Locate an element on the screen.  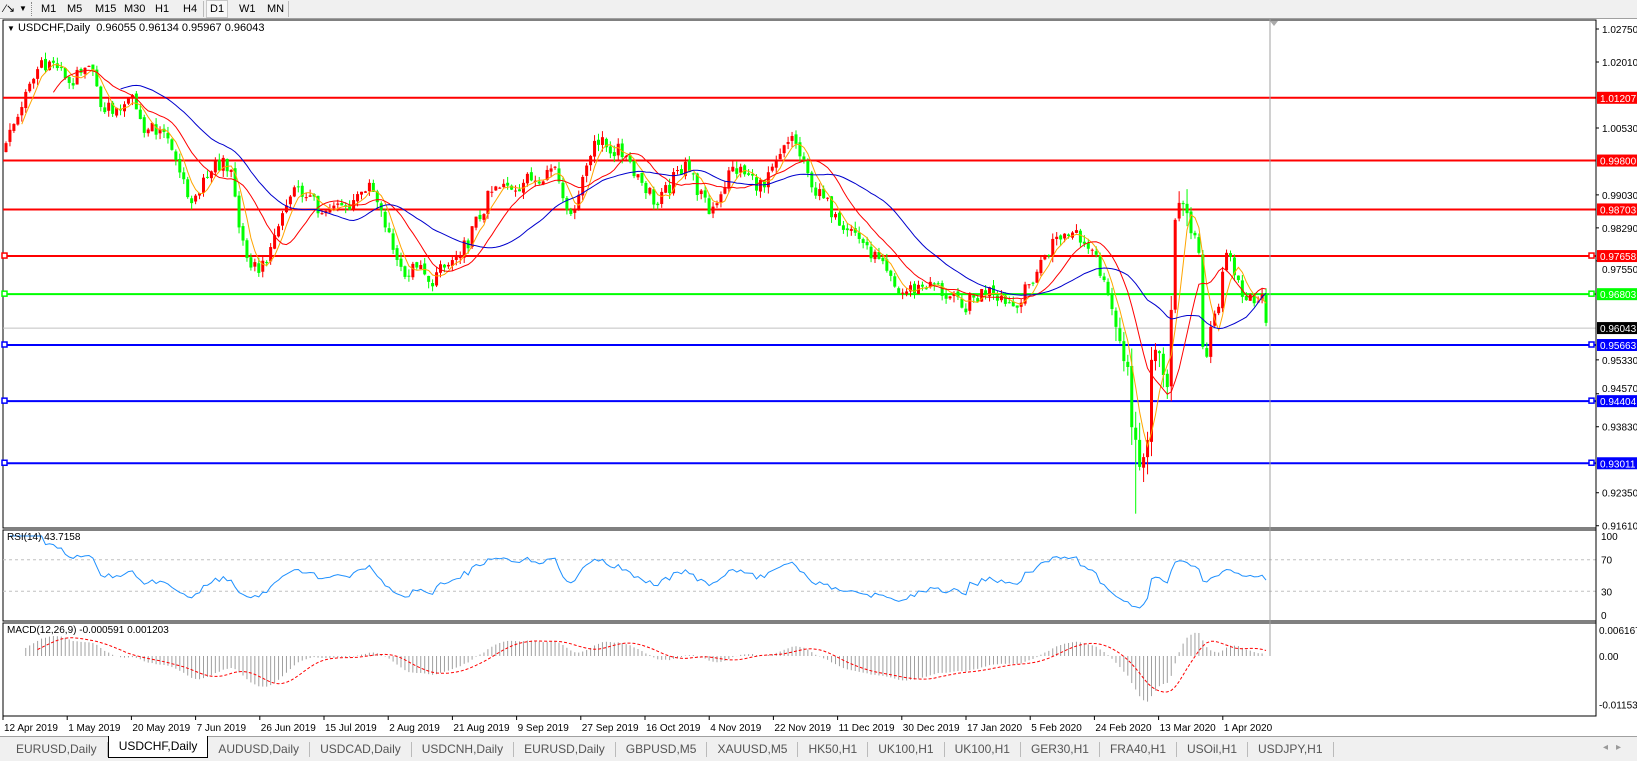
tab-ger30-h1: GER30,H1 is located at coordinates (1060, 749).